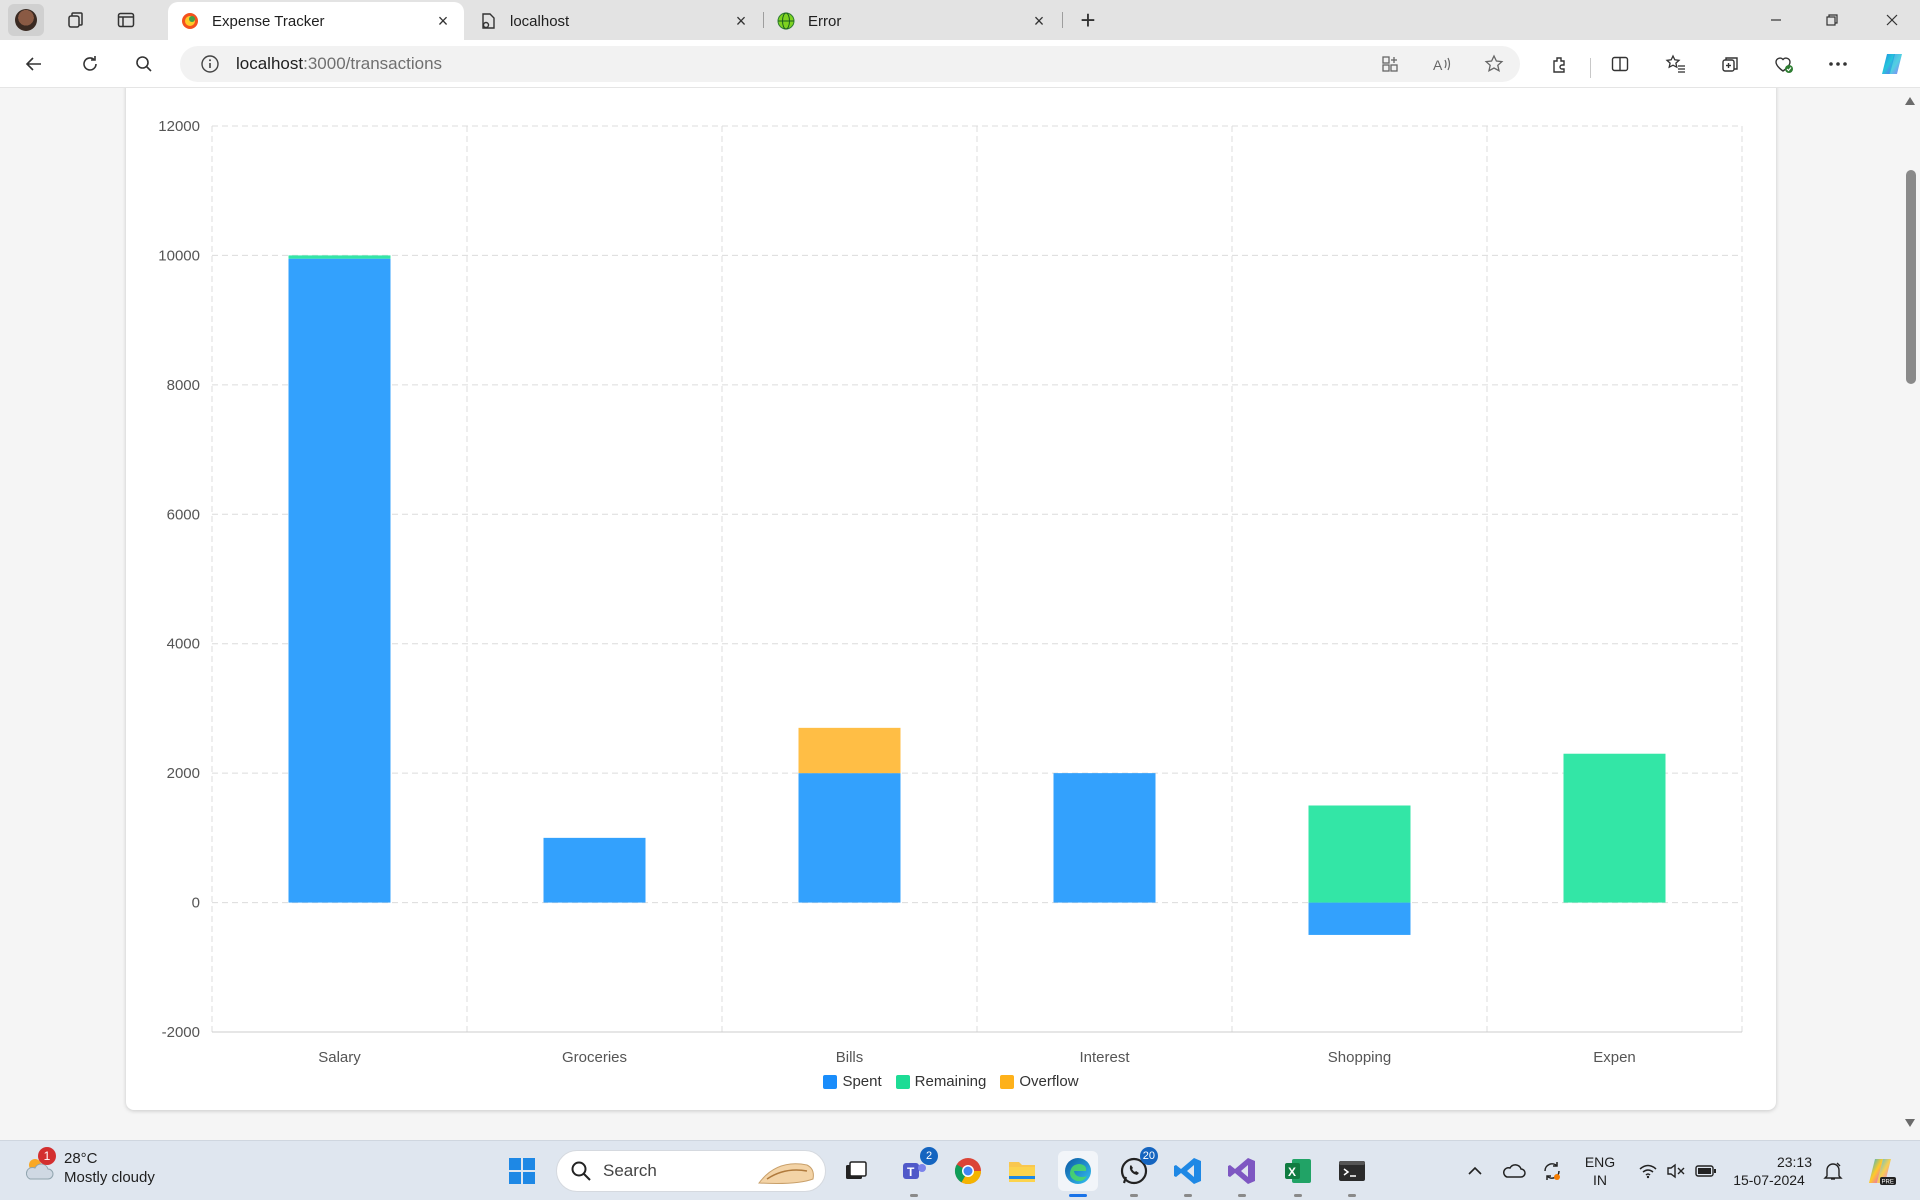  What do you see at coordinates (968, 1171) in the screenshot?
I see `chrome-app-icon` at bounding box center [968, 1171].